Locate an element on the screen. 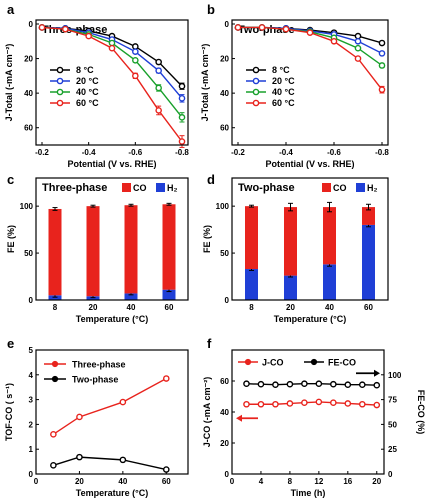  legend-label: Two-phase is located at coordinates (95, 380).